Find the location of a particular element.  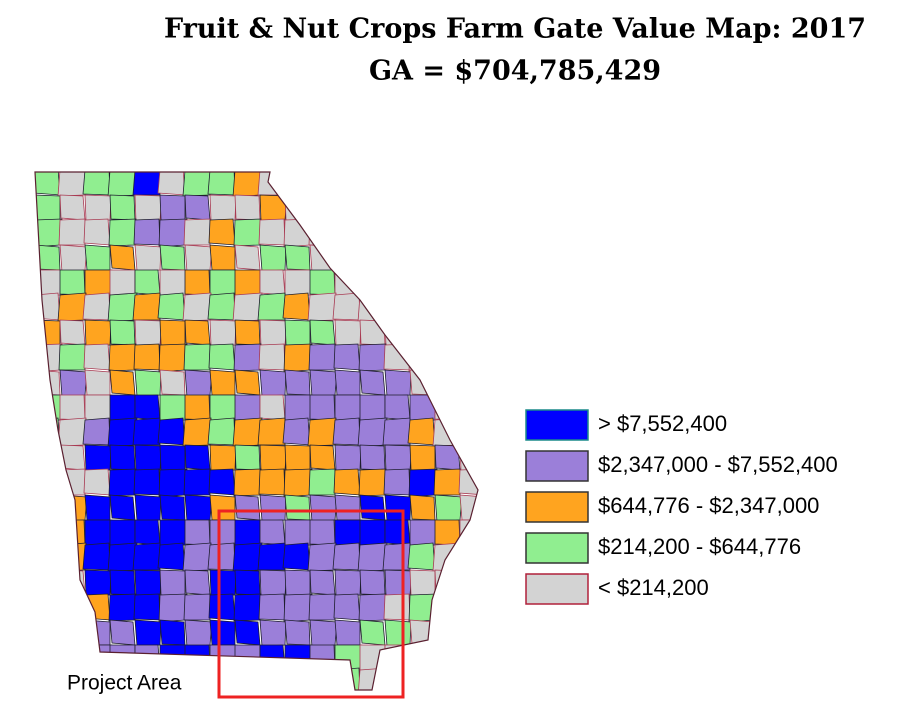

legend-label: < $214,200 is located at coordinates (653, 587).